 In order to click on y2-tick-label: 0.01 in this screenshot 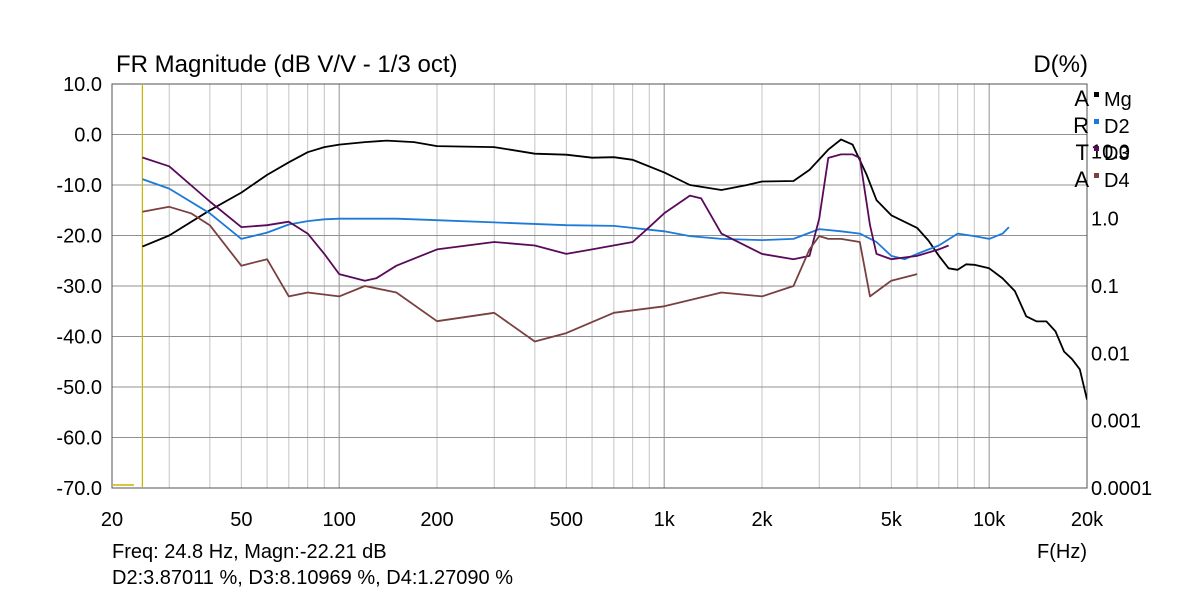, I will do `click(1110, 354)`.